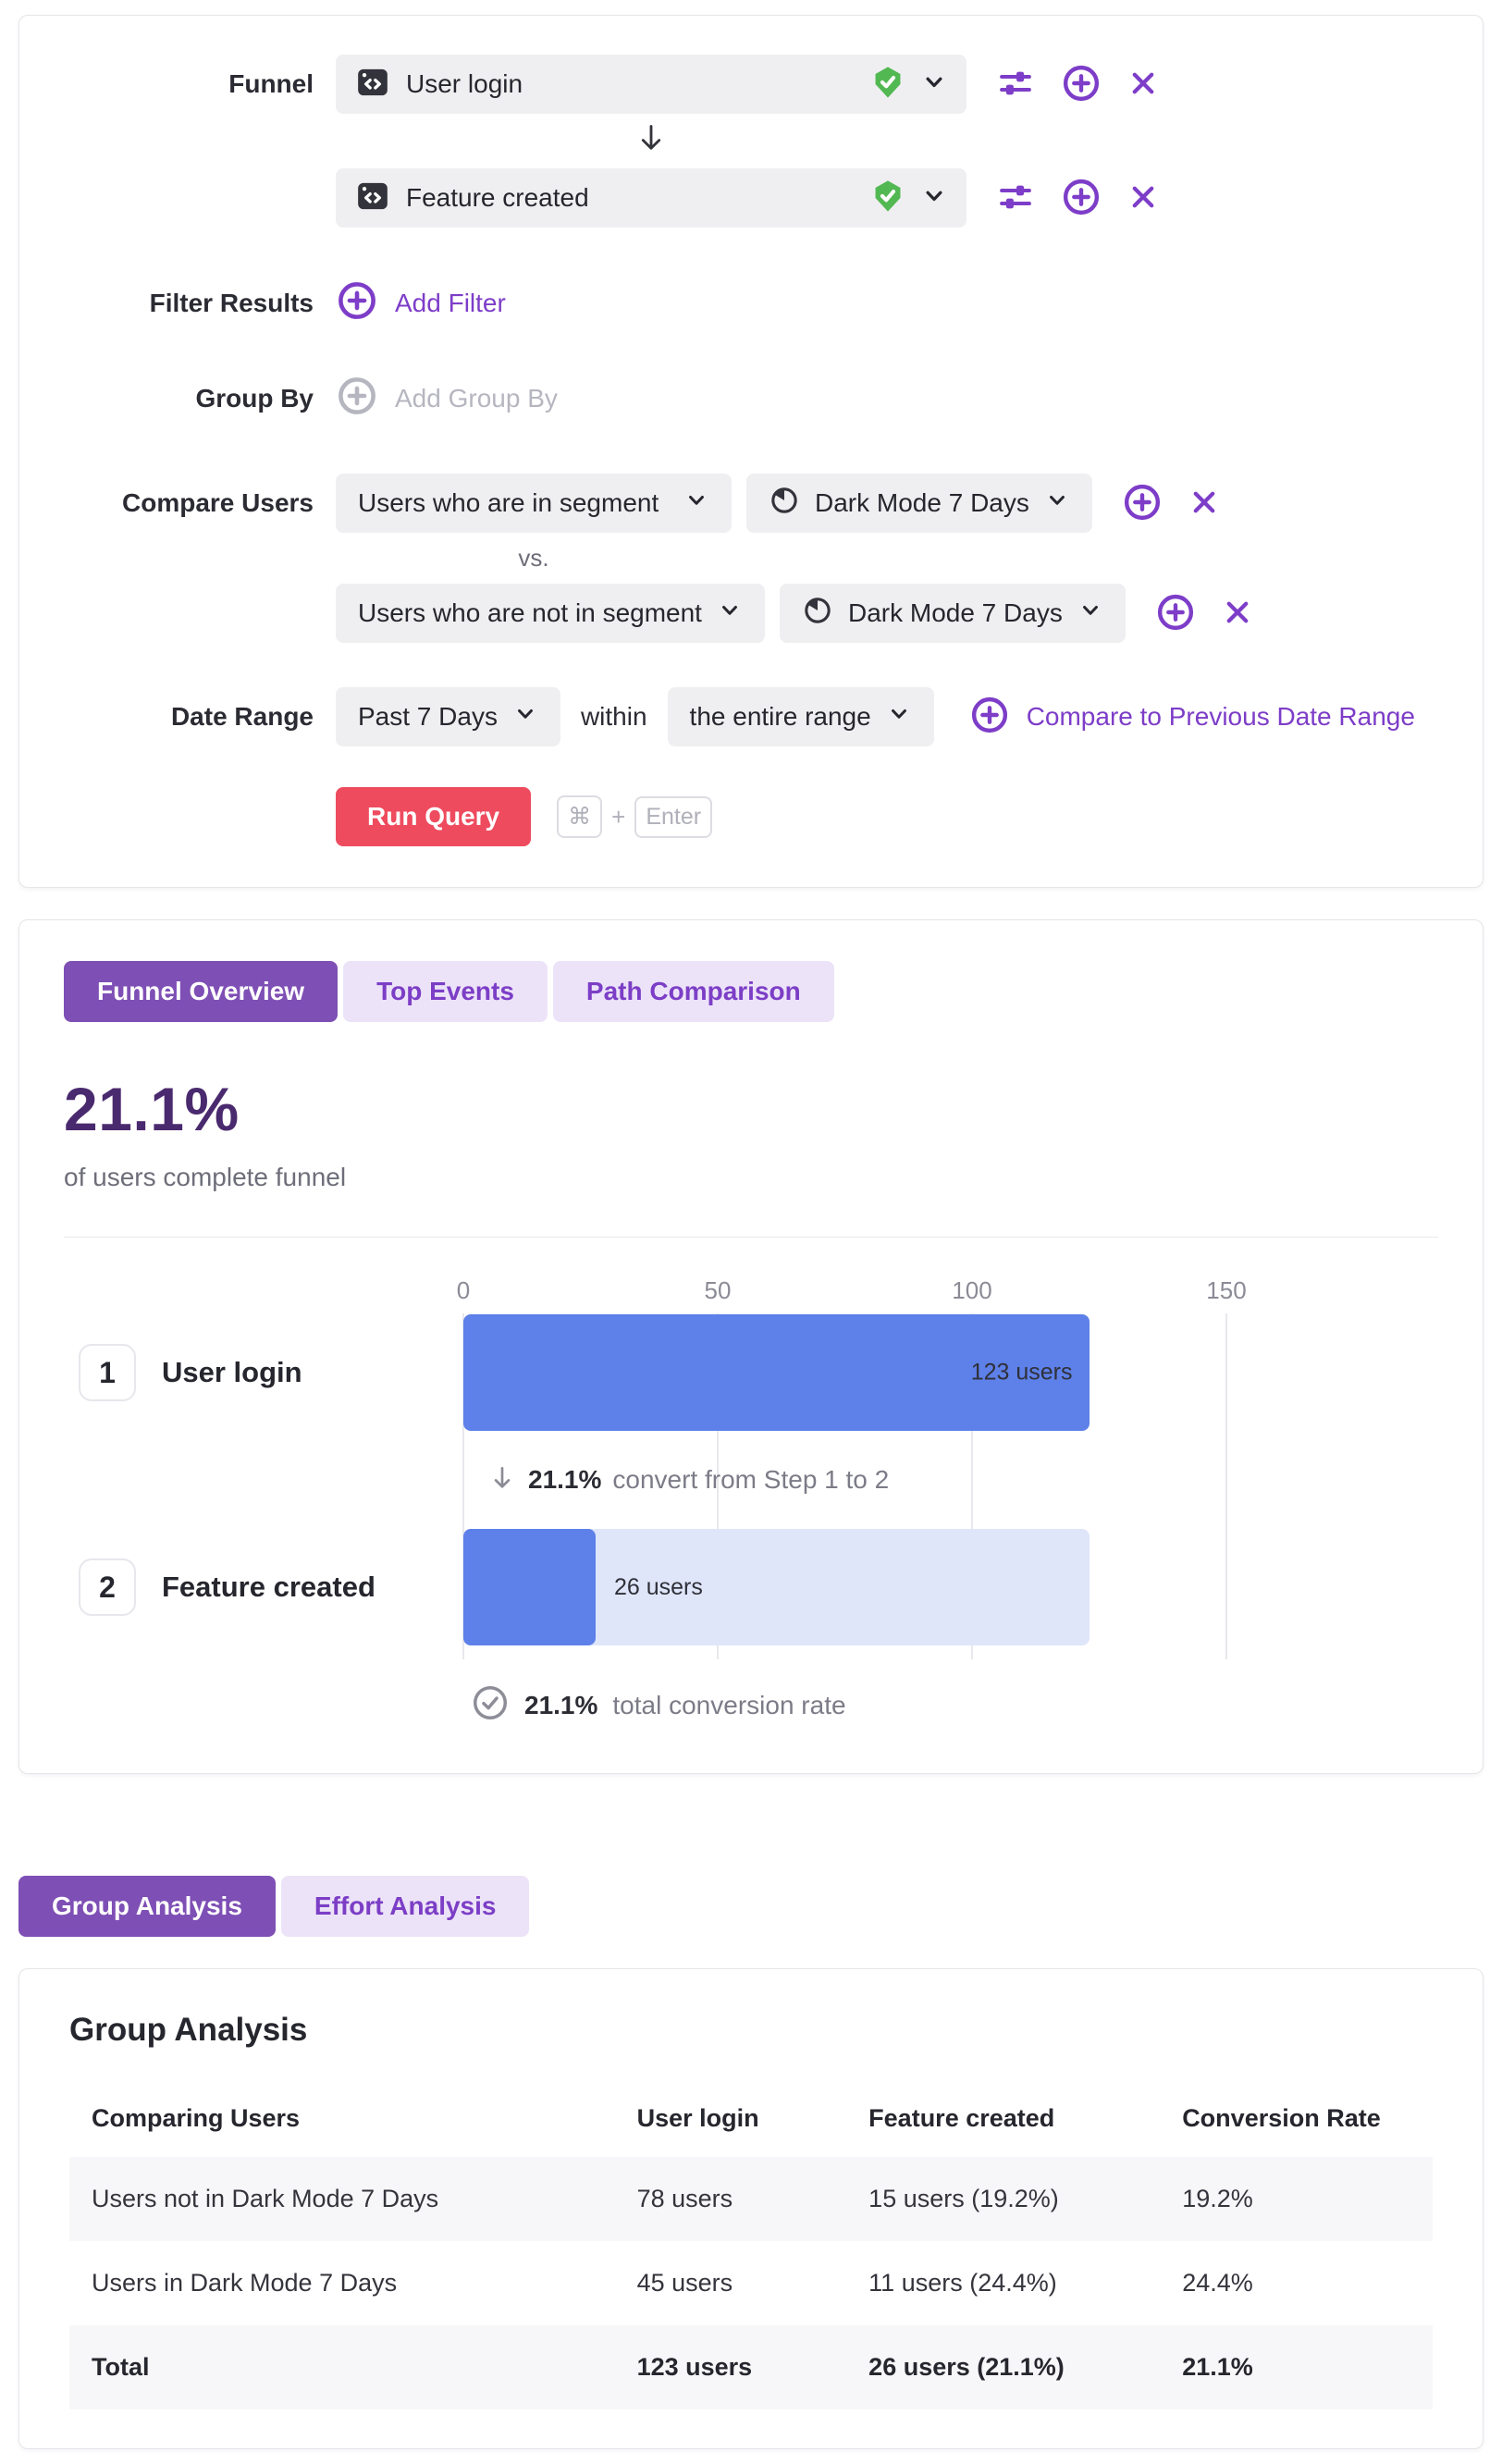  What do you see at coordinates (718, 1290) in the screenshot?
I see `axis-tick-label: 50` at bounding box center [718, 1290].